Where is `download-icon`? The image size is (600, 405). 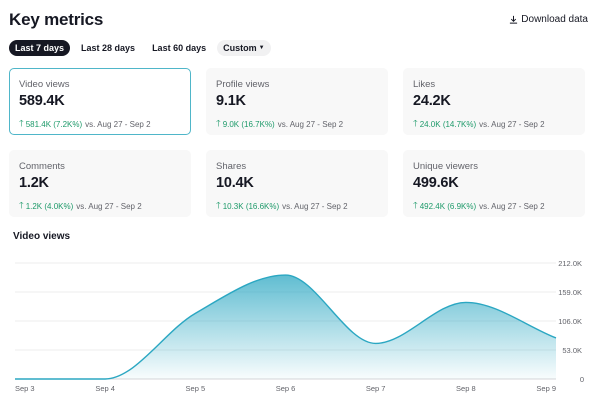 download-icon is located at coordinates (514, 19).